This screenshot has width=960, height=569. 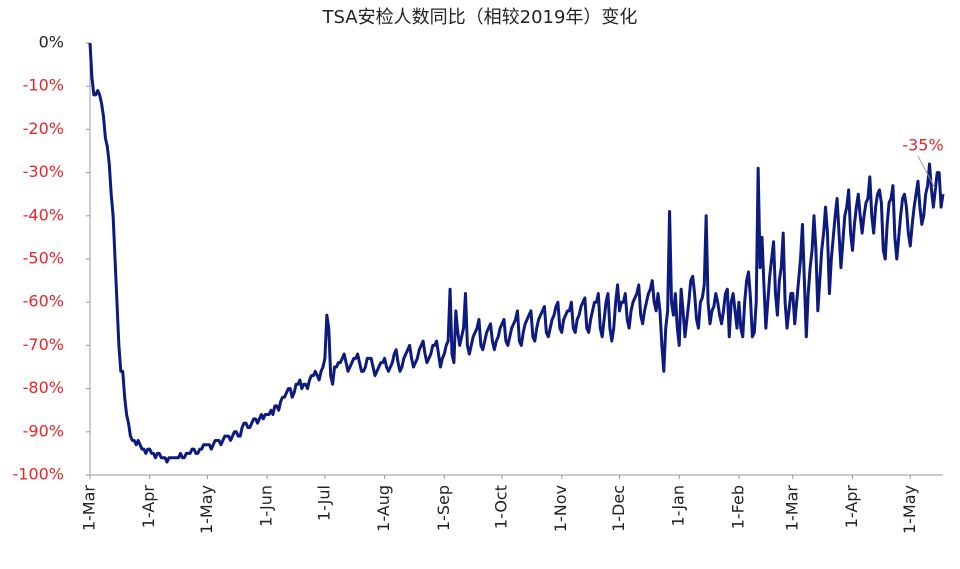 I want to click on x-tick-label: 1-Feb, so click(x=737, y=507).